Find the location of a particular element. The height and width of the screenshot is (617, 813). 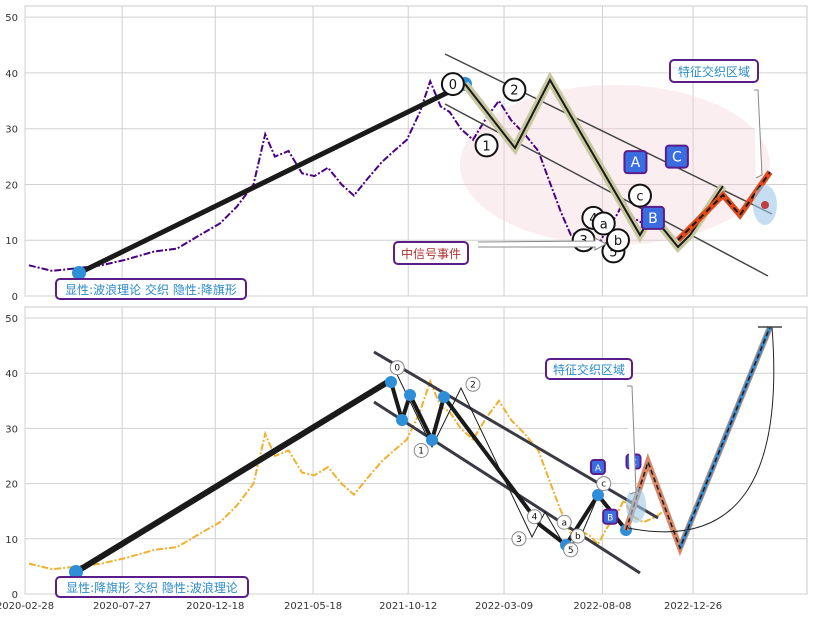

bottom-start-point is located at coordinates (76, 572).